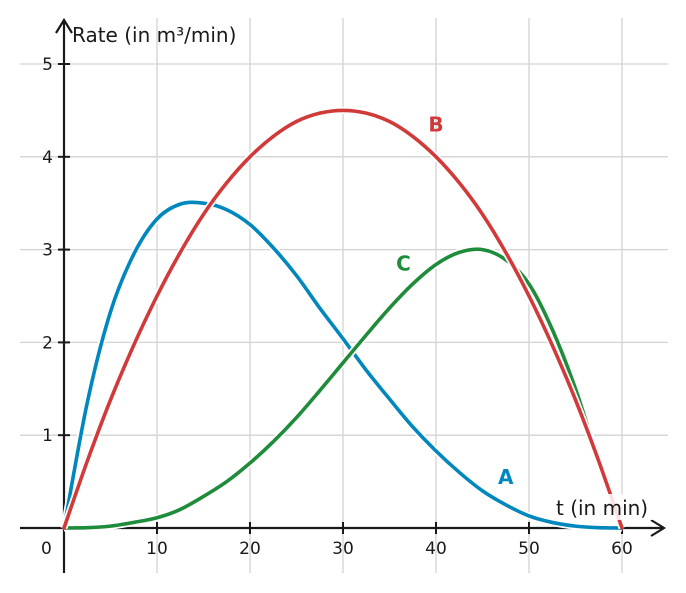 The image size is (686, 593). I want to click on x-tick-label: 60, so click(622, 549).